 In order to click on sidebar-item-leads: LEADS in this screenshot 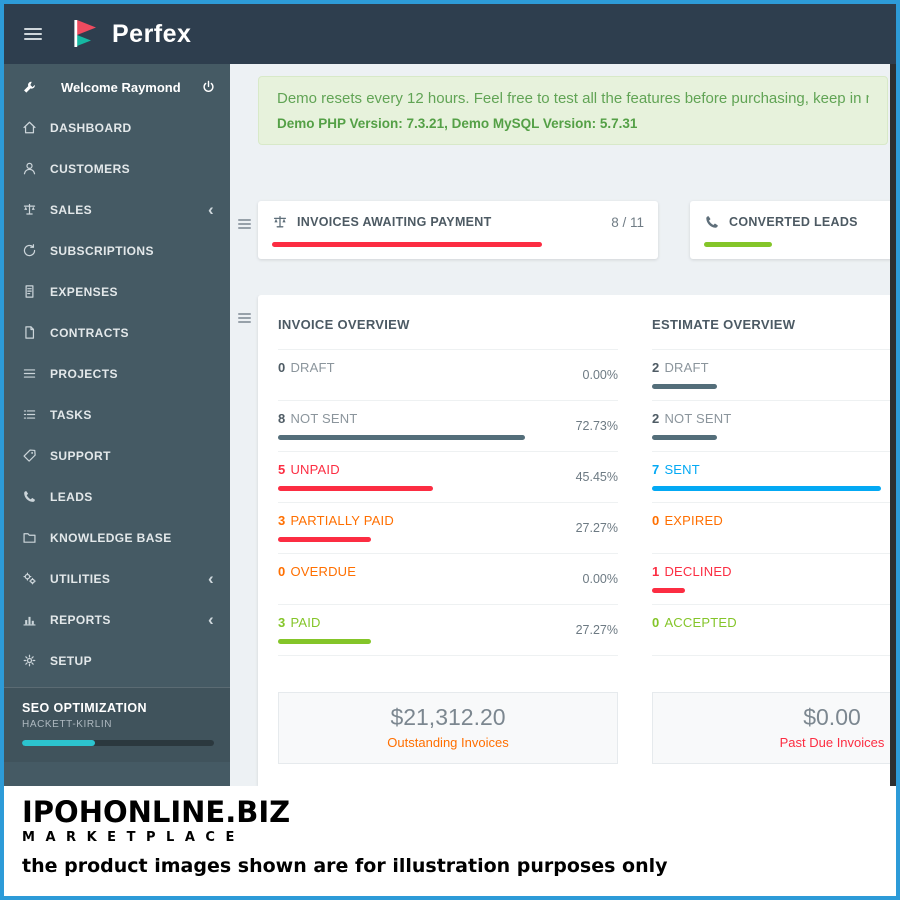, I will do `click(117, 496)`.